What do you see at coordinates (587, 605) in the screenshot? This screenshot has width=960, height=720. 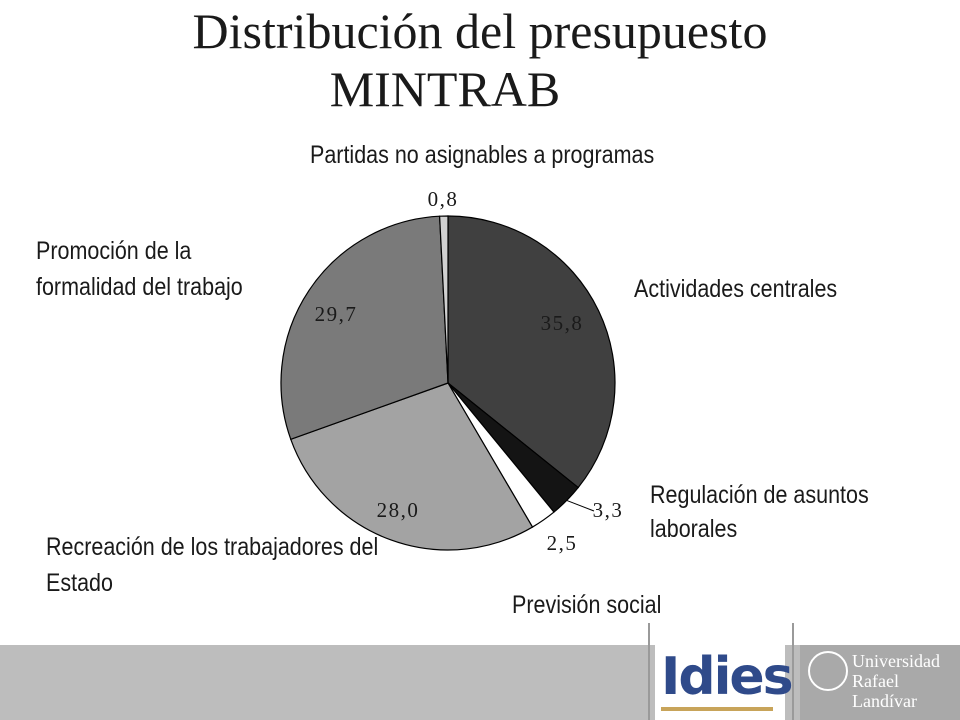 I see `label-prevision: Previsión social` at bounding box center [587, 605].